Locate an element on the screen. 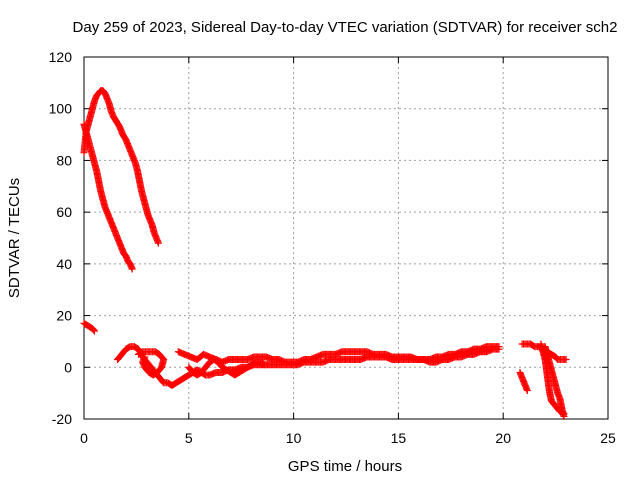  x-axis-label: GPS time / hours is located at coordinates (345, 466).